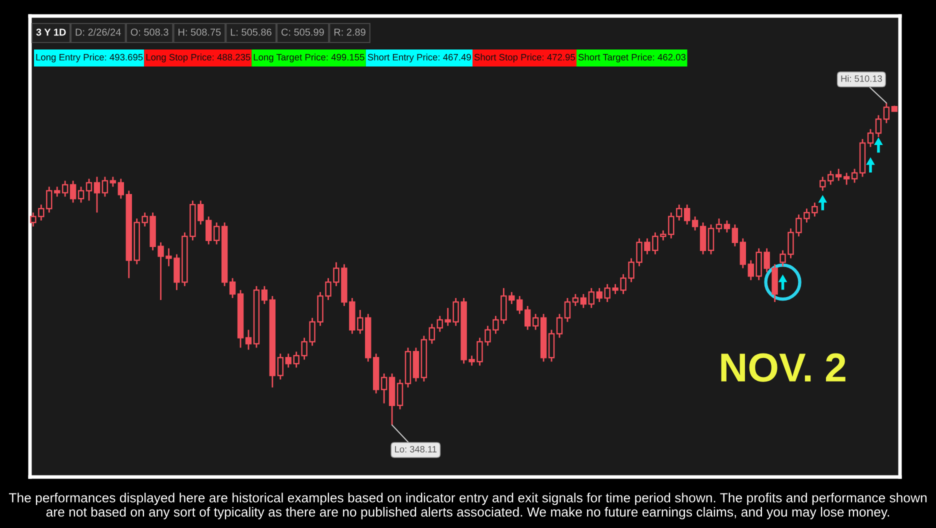 The width and height of the screenshot is (936, 528). What do you see at coordinates (98, 32) in the screenshot?
I see `text: D: 2/26/24` at bounding box center [98, 32].